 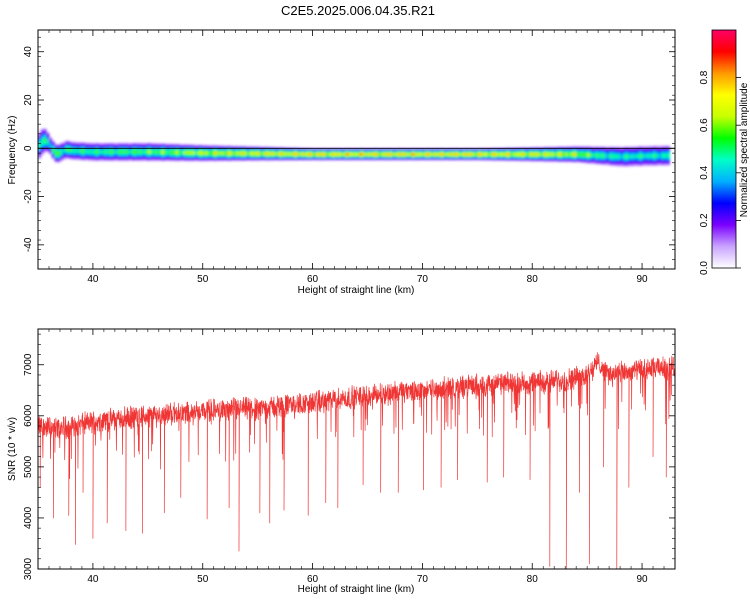 What do you see at coordinates (704, 268) in the screenshot?
I see `colorbar-tick-label: 0.0` at bounding box center [704, 268].